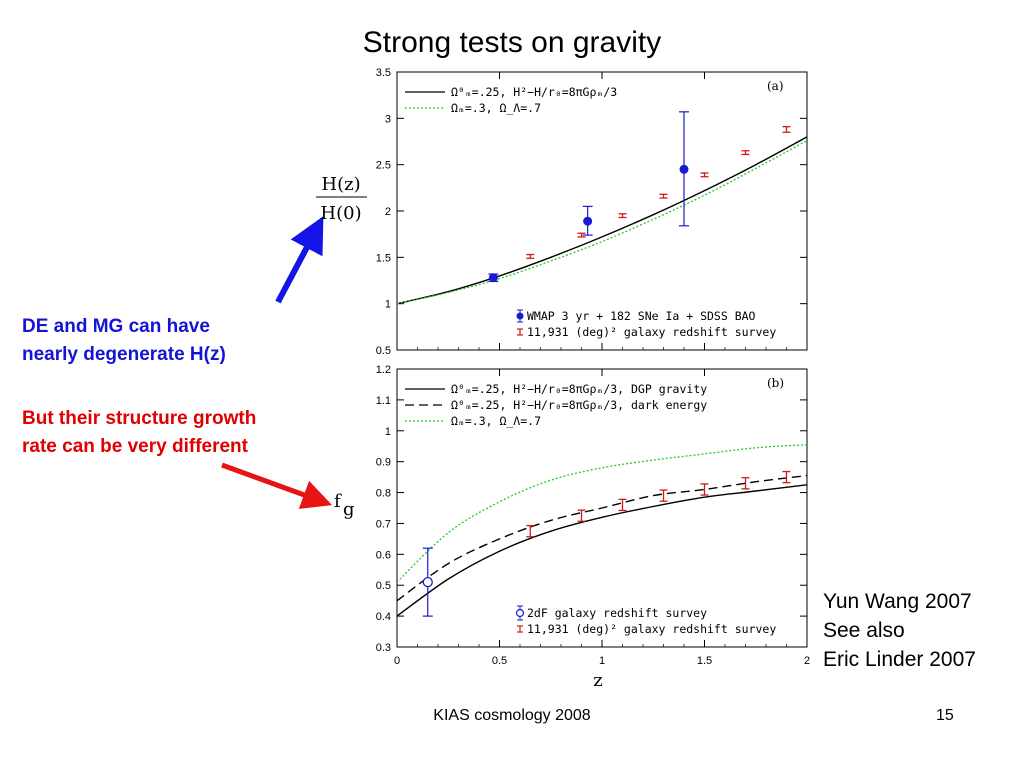 The height and width of the screenshot is (768, 1024). Describe the element at coordinates (641, 316) in the screenshot. I see `legend-label: WMAP 3 yr + 182 SNe Ia + SDSS BAO` at that location.